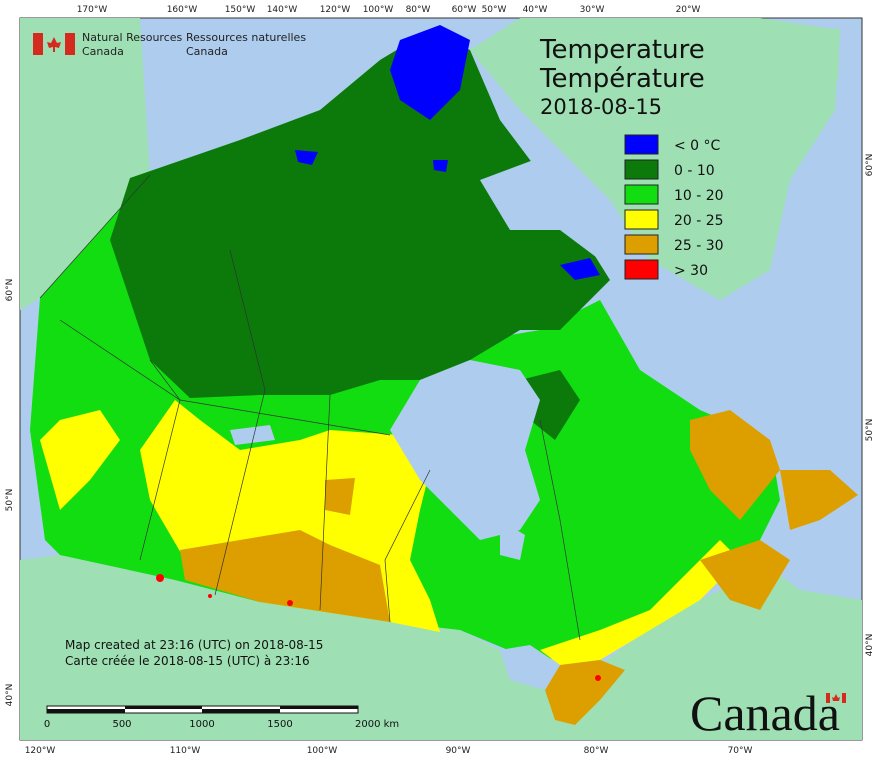 This screenshot has width=880, height=760. Describe the element at coordinates (201, 724) in the screenshot. I see `scale-label: 1000` at that location.